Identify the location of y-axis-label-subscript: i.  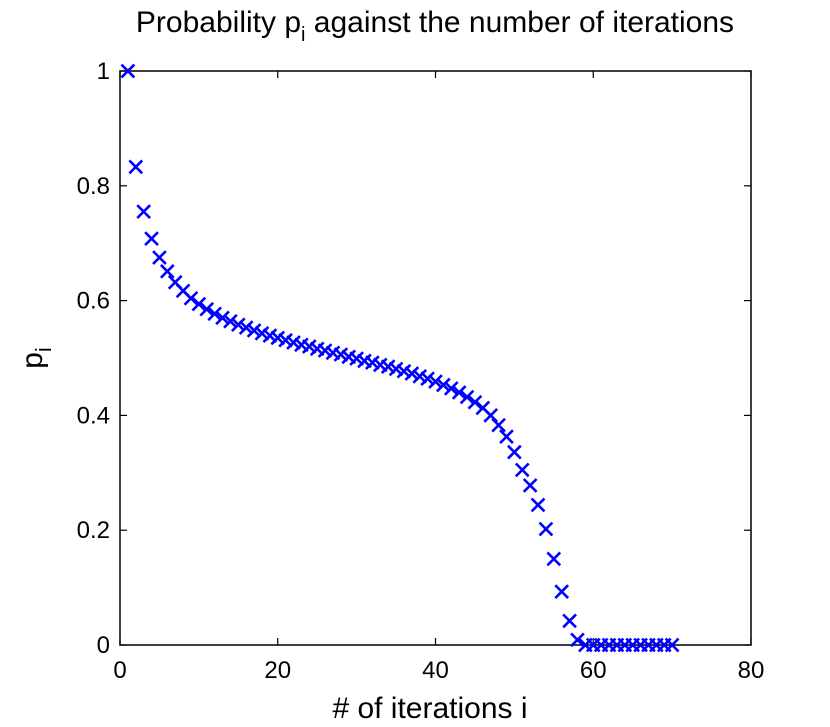
(43, 349).